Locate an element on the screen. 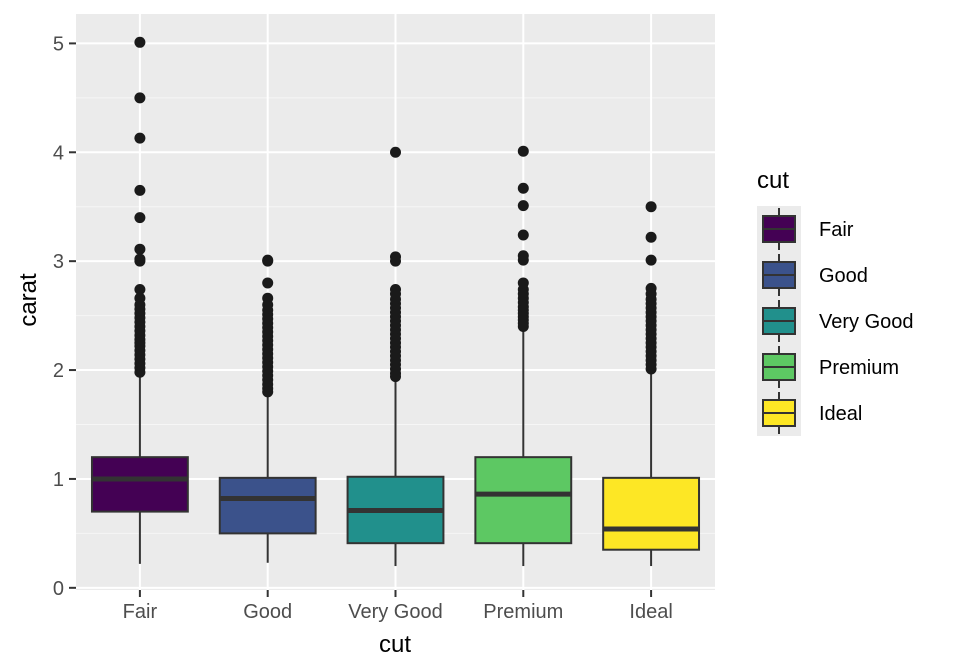 This screenshot has height=672, width=960. y-tick-label: 5 is located at coordinates (58, 44).